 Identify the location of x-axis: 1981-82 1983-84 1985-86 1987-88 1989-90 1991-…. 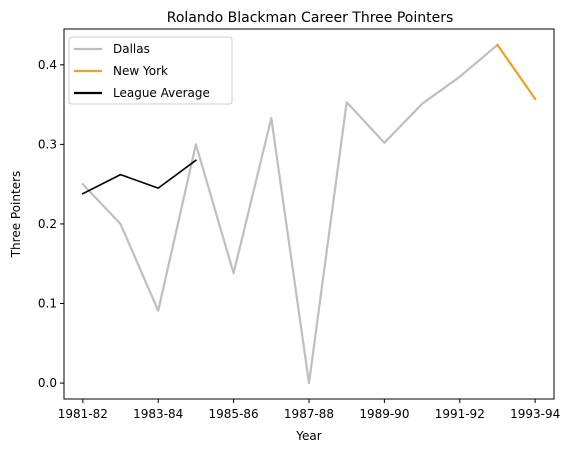
(309, 410).